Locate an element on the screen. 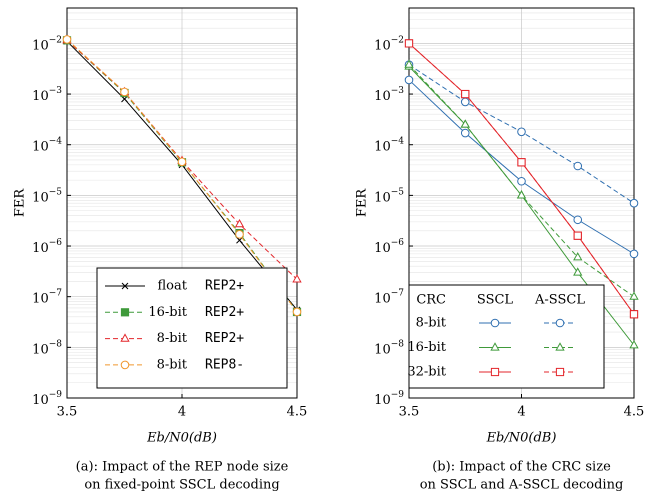 Image resolution: width=652 pixels, height=504 pixels. legend-label: float is located at coordinates (173, 286).